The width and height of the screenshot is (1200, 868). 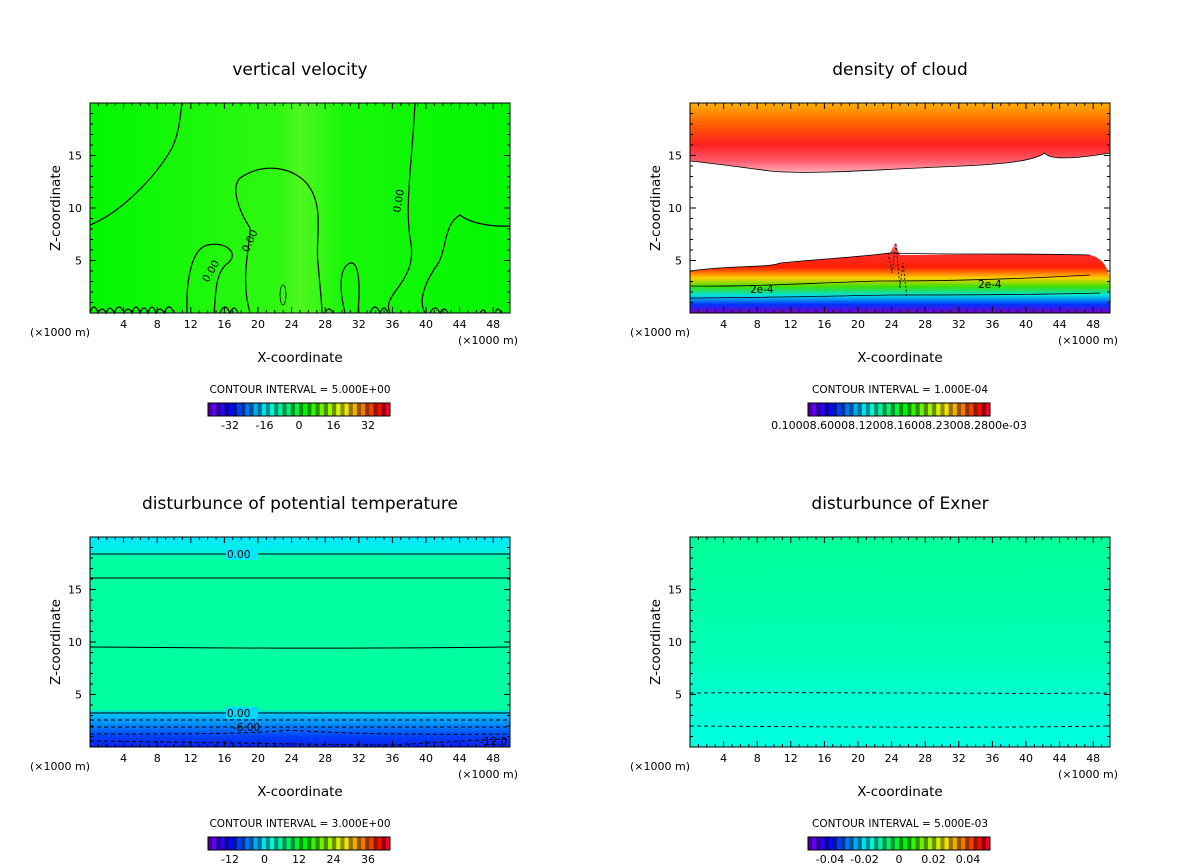 I want to click on contour-label: -6.00, so click(x=246, y=728).